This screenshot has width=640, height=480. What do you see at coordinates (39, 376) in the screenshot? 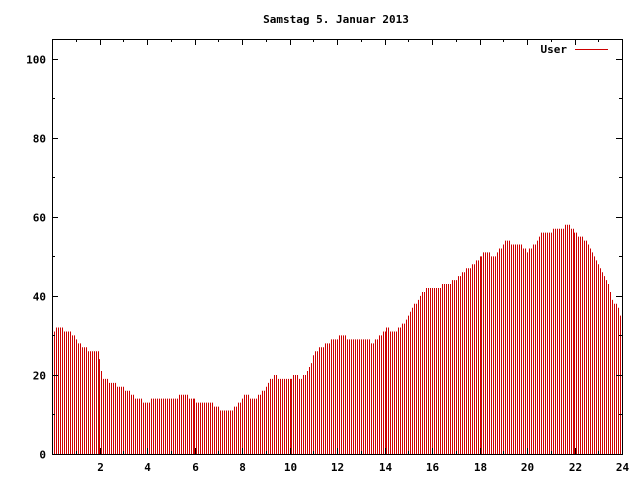
I see `y-tick-label: 20` at bounding box center [39, 376].